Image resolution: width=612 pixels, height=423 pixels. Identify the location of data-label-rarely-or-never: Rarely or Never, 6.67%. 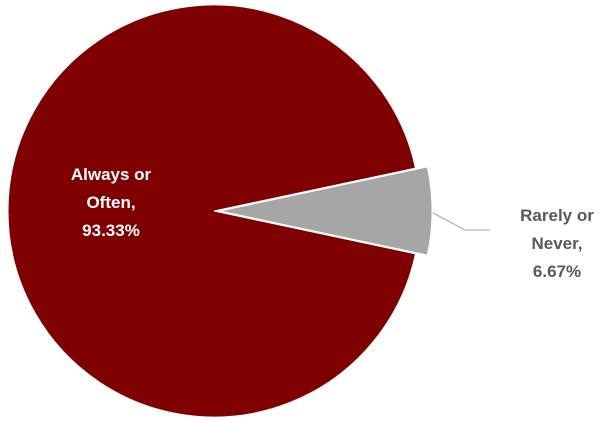
(557, 244).